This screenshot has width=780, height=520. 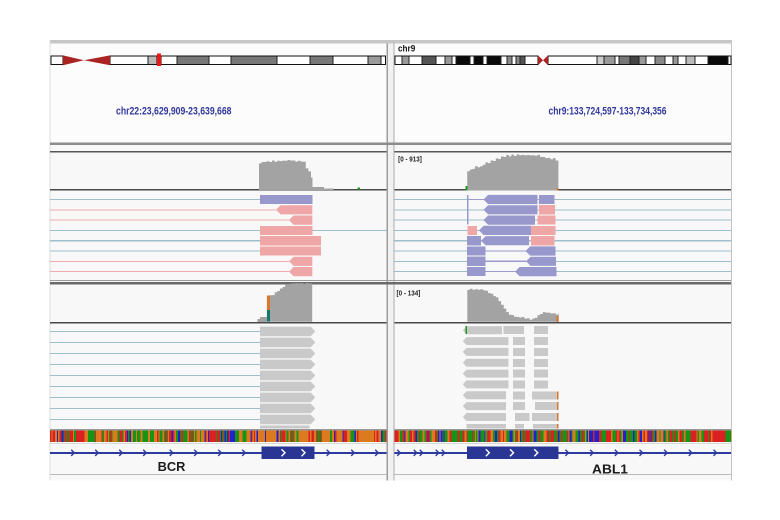 I want to click on svg-text: [0 - 913], so click(x=410, y=158).